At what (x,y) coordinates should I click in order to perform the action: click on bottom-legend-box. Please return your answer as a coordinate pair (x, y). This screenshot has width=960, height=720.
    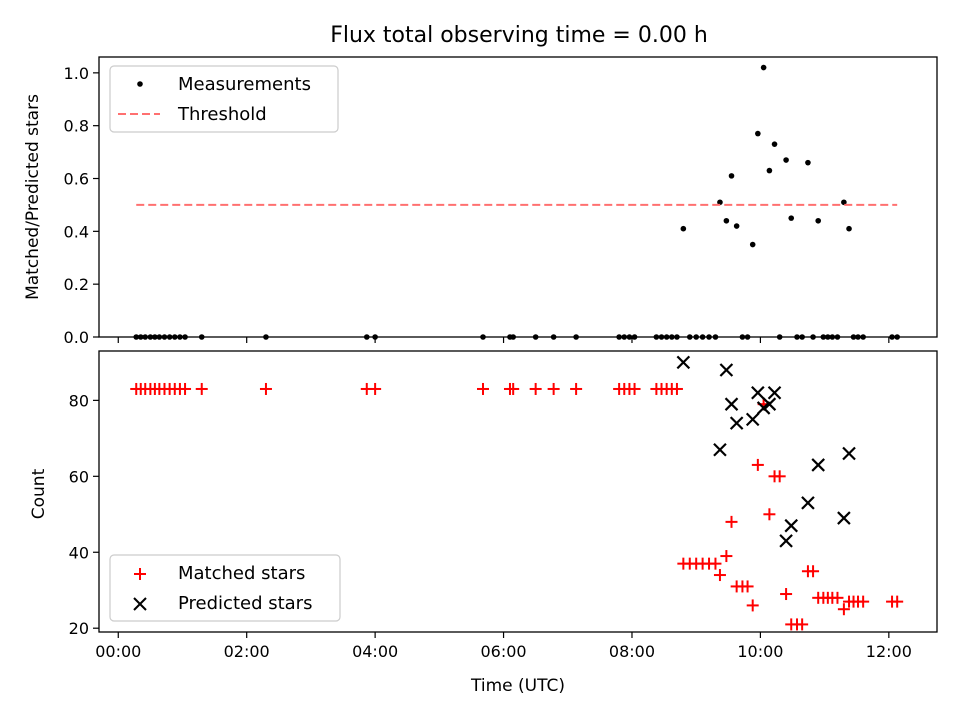
    Looking at the image, I should click on (225, 588).